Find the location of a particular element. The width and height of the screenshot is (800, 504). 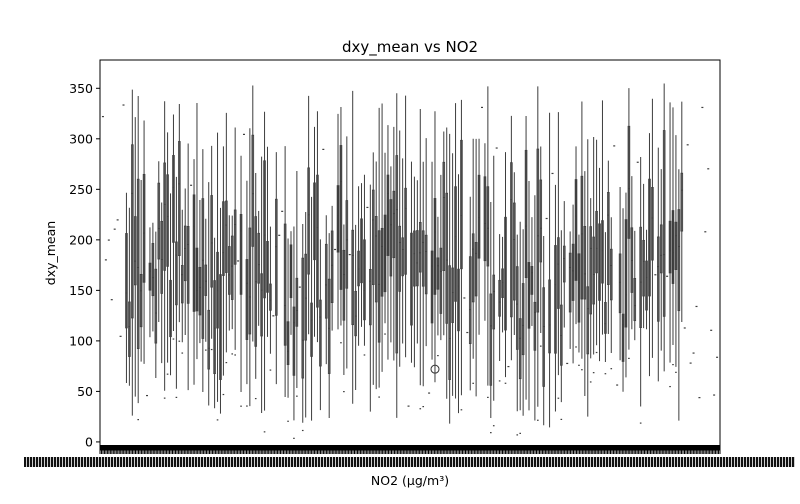

x-axis is located at coordinates (409, 456).